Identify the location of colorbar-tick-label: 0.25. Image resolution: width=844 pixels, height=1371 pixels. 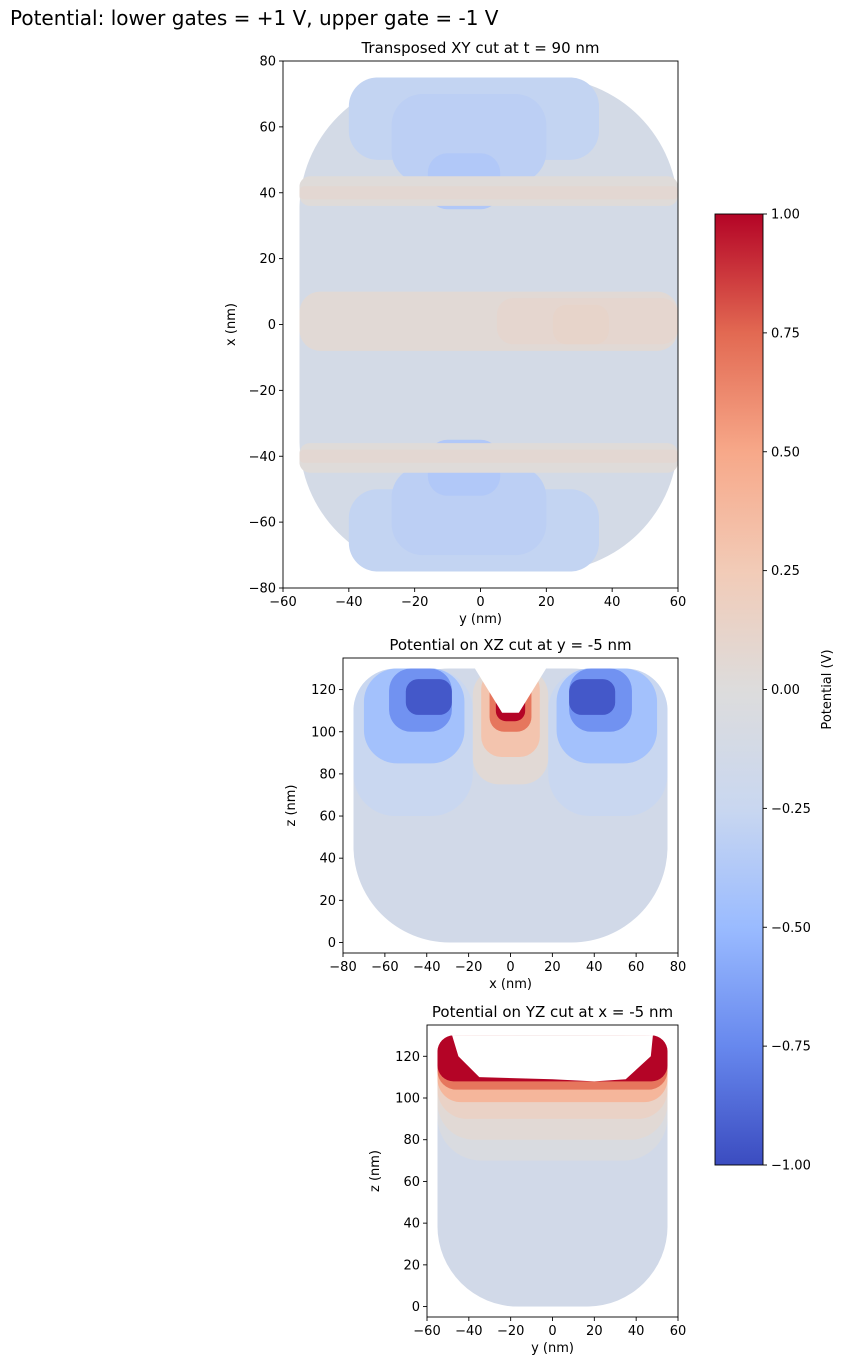
(785, 571).